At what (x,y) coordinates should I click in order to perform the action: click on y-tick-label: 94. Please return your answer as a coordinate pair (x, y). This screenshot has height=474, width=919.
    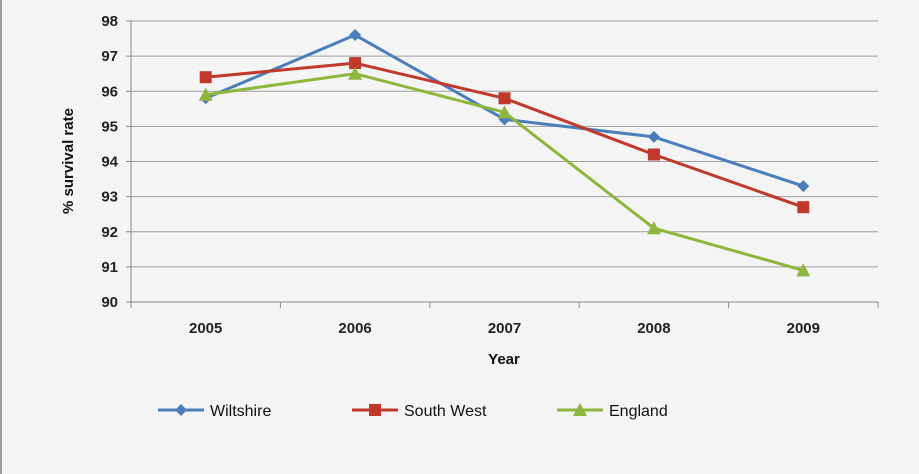
    Looking at the image, I should click on (109, 162).